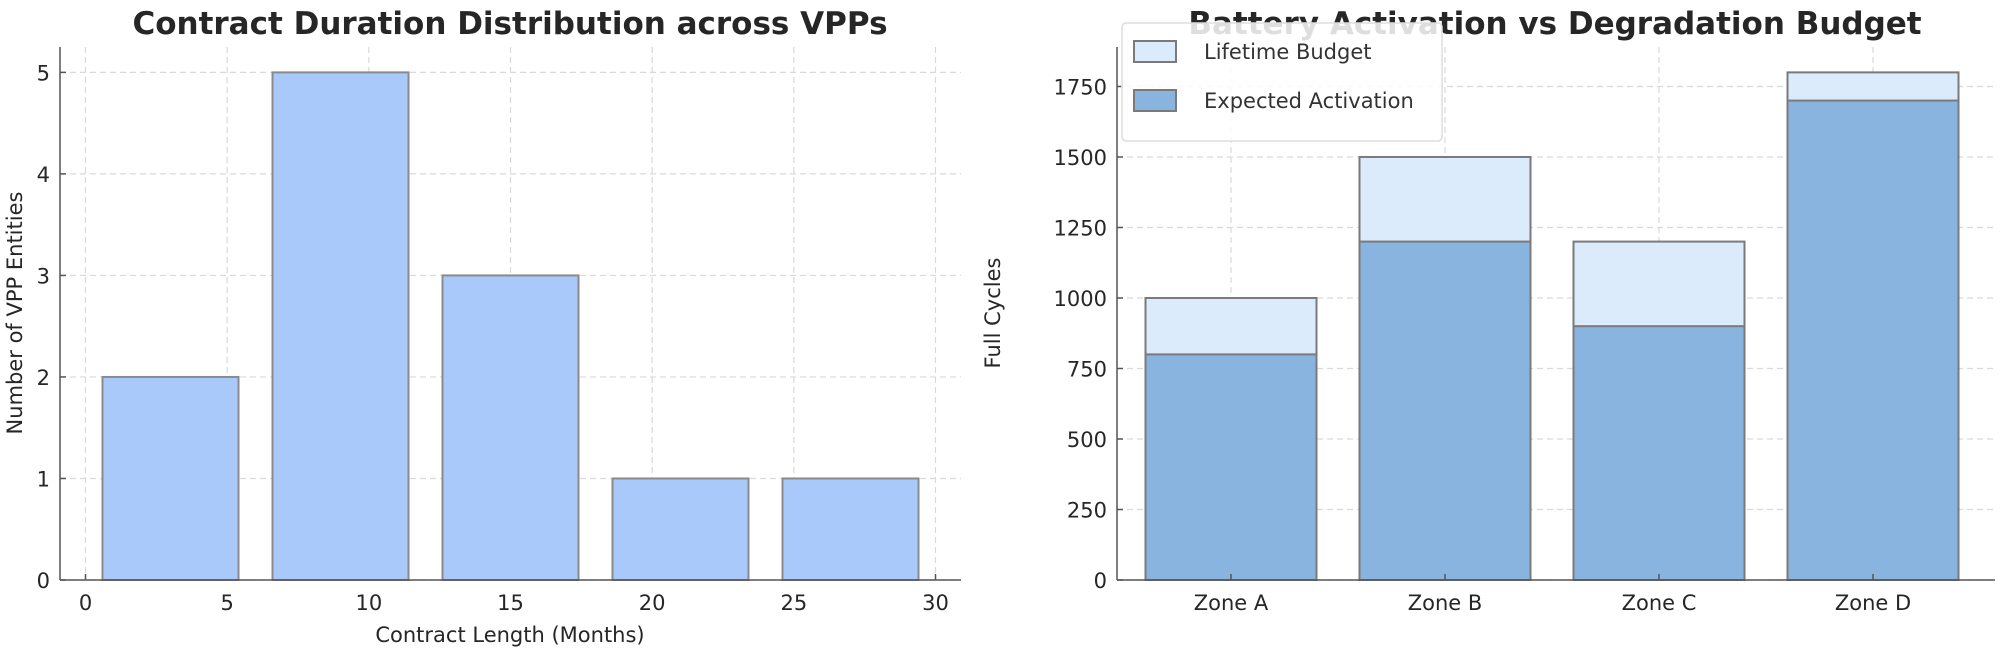 The image size is (2007, 653). I want to click on legend-label: Expected Activation, so click(1309, 101).